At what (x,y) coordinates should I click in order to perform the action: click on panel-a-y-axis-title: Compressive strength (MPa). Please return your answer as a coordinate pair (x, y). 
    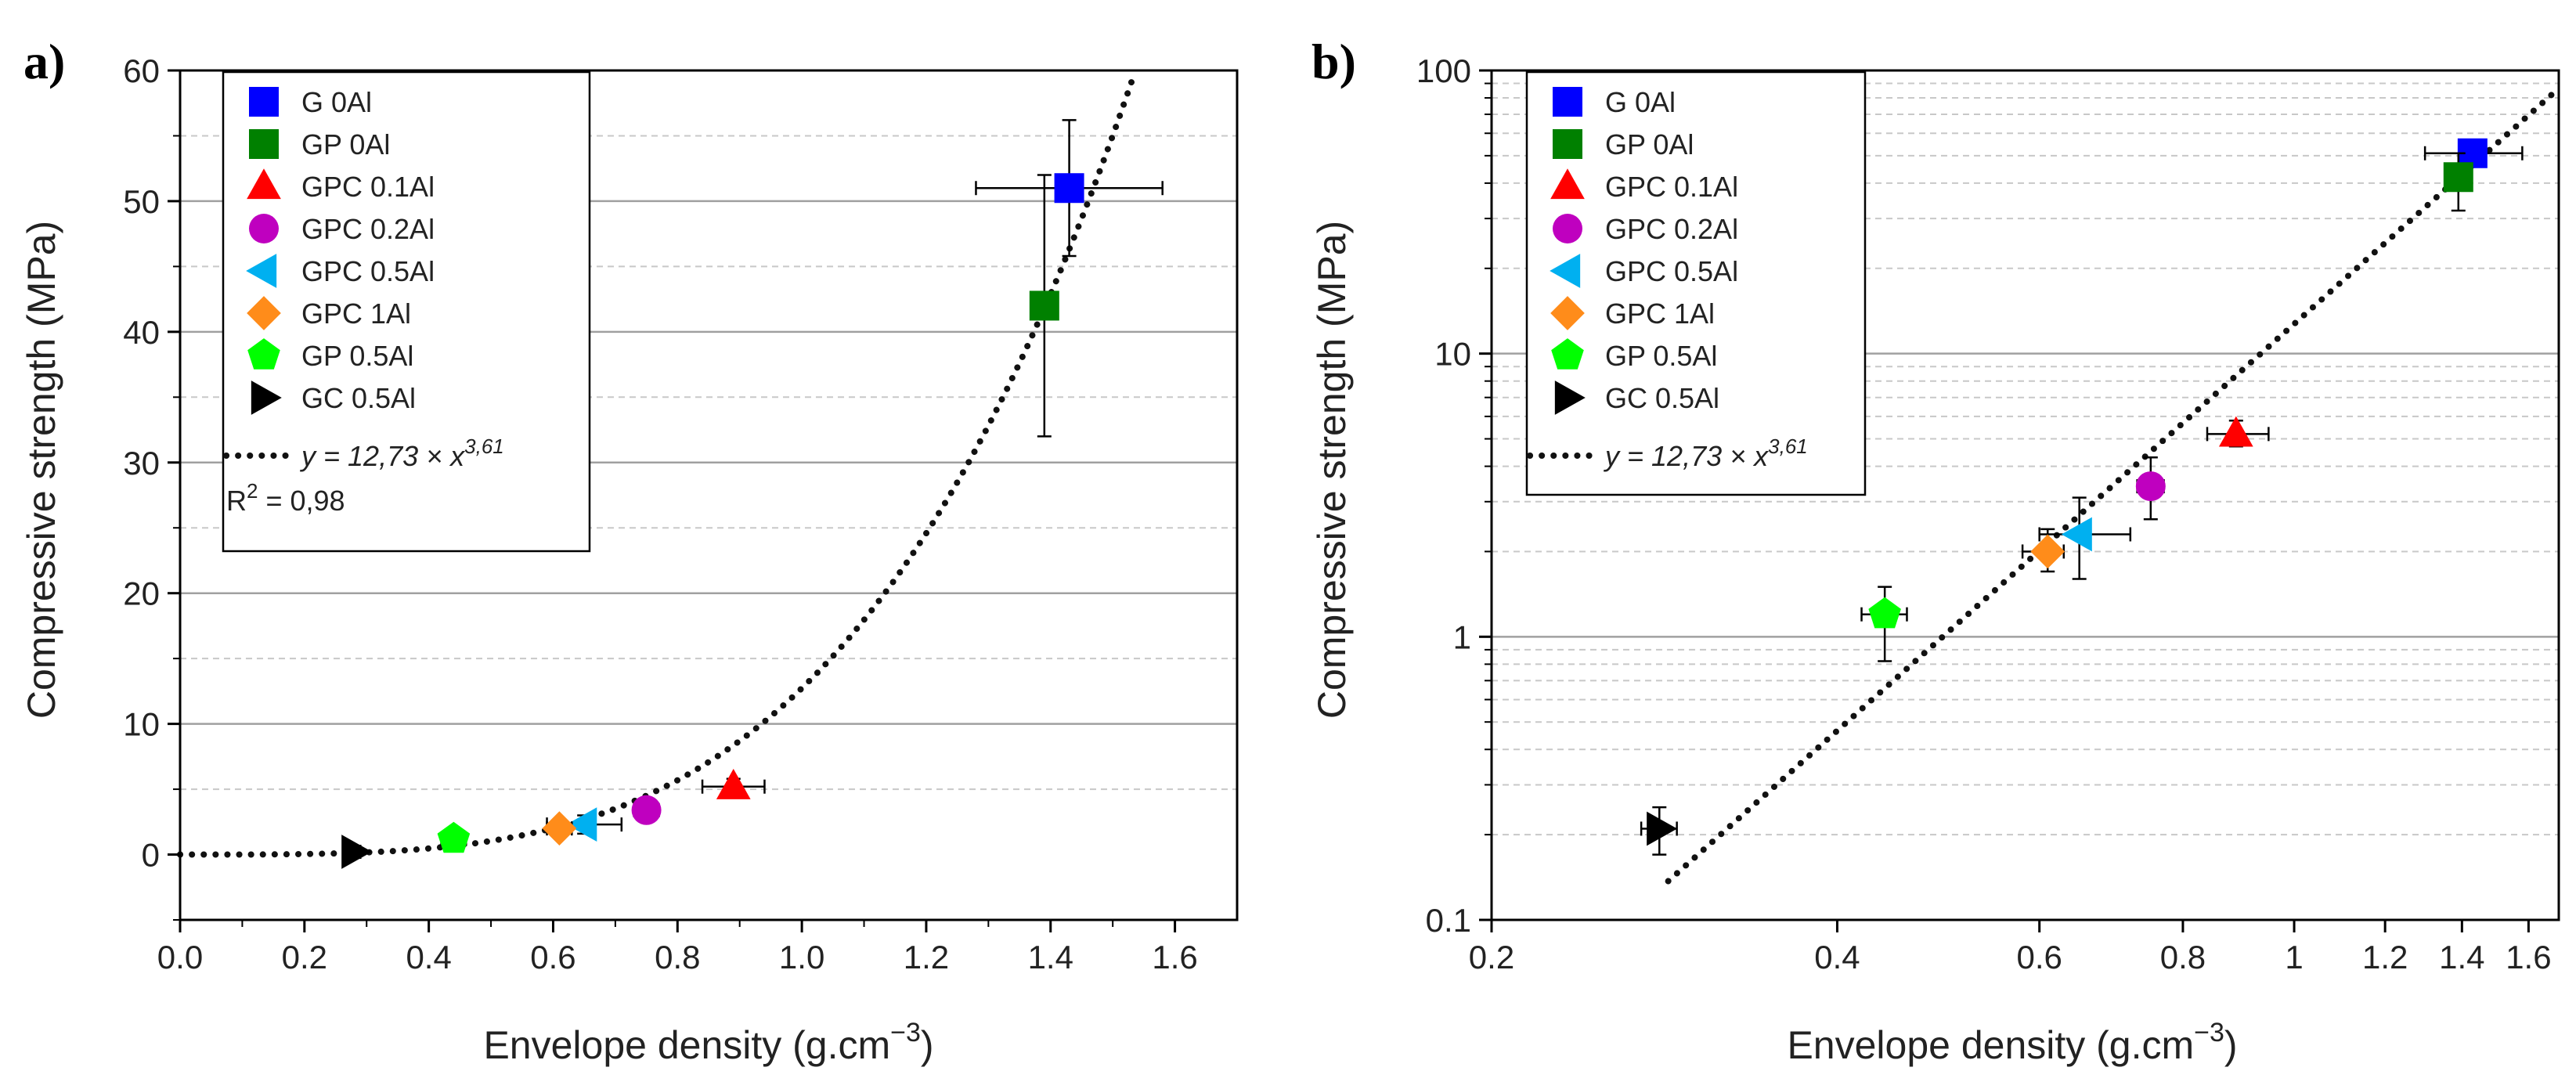
    Looking at the image, I should click on (42, 470).